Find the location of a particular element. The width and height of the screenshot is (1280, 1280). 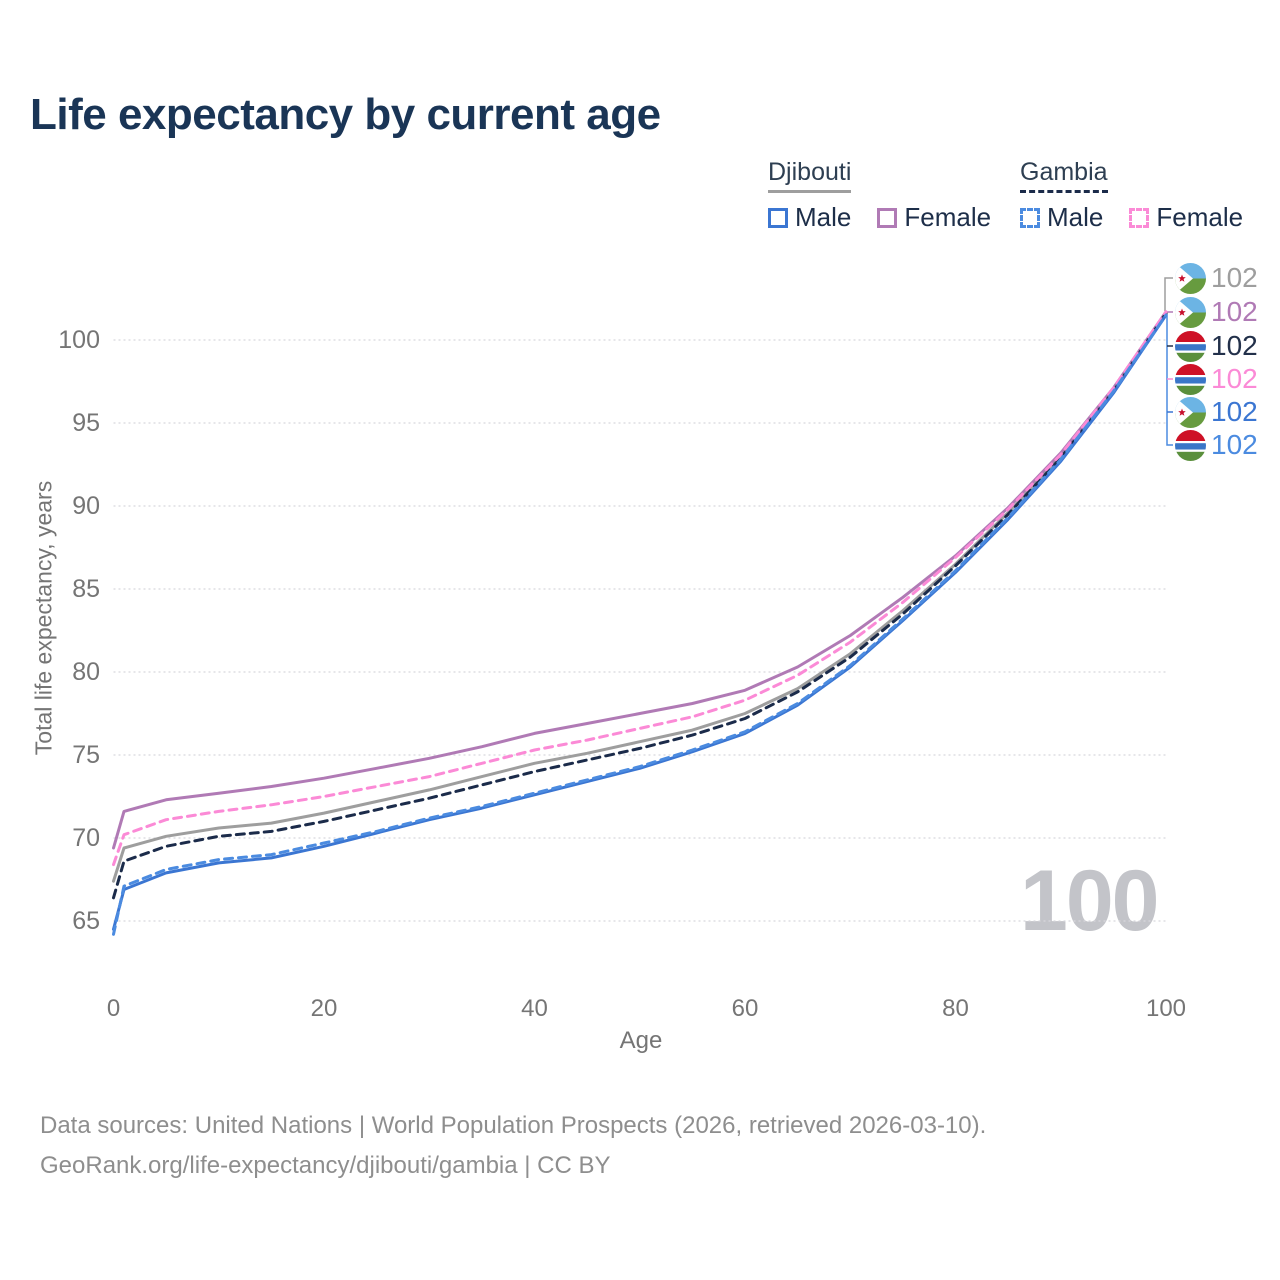

legend-swatch-gambia-female is located at coordinates (1139, 217).